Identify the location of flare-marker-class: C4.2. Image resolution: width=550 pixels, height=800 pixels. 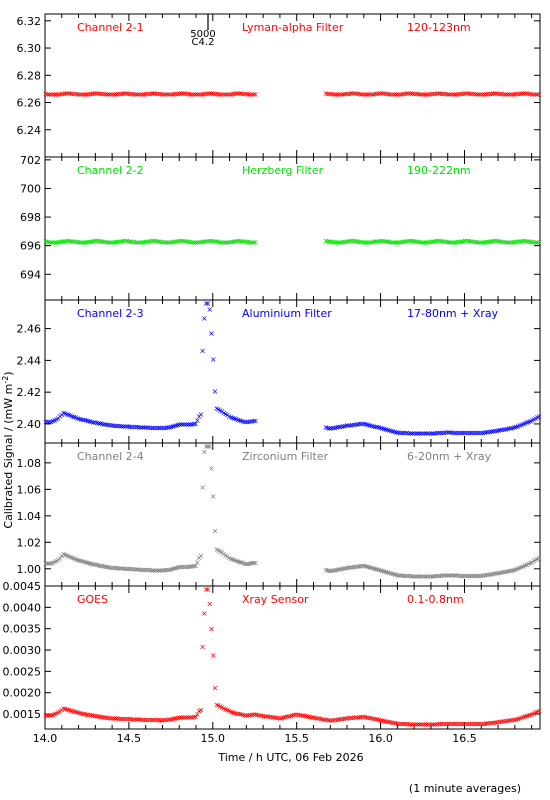
(203, 42).